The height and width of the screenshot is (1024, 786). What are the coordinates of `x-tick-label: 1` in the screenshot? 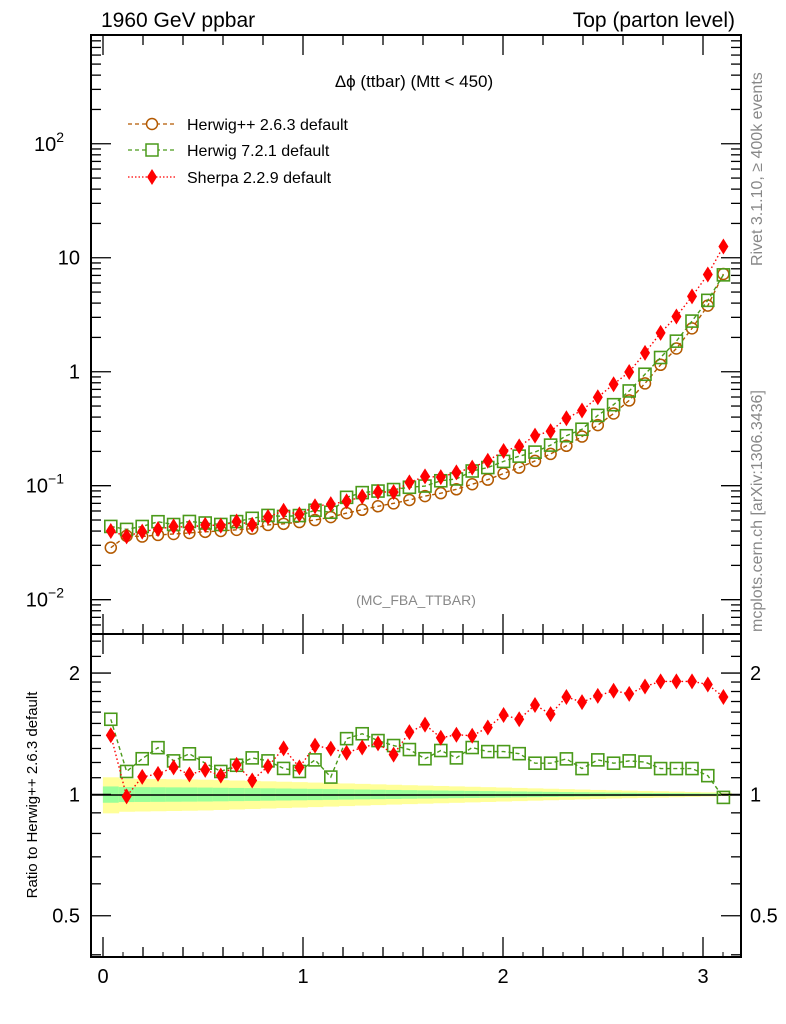 It's located at (302, 977).